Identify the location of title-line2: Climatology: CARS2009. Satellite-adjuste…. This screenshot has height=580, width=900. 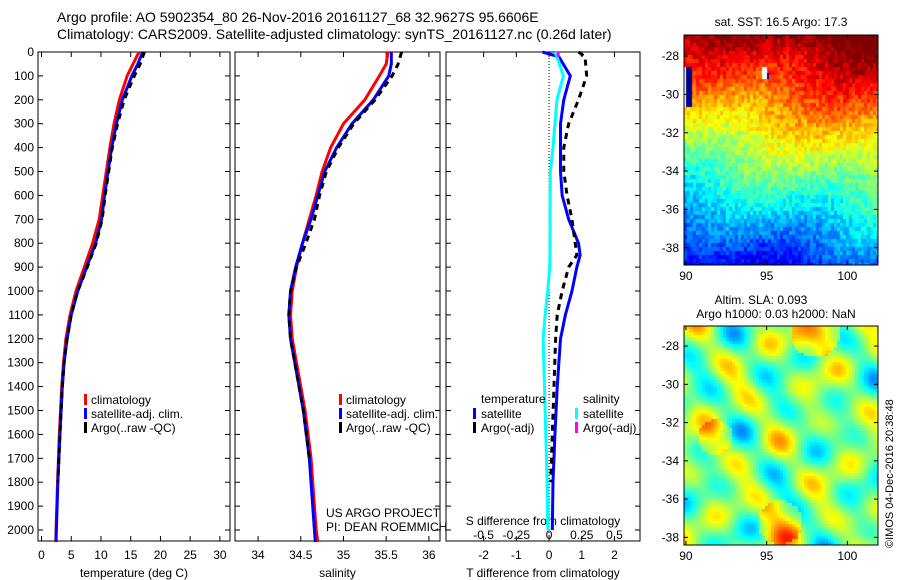
(334, 34).